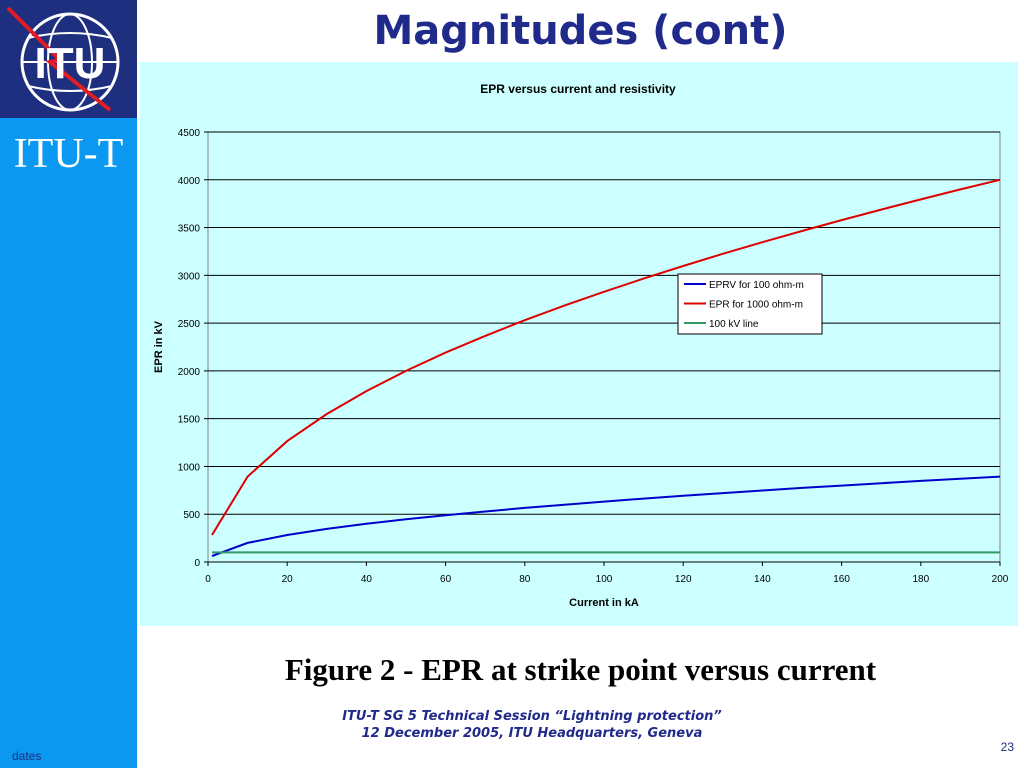 The height and width of the screenshot is (768, 1024). What do you see at coordinates (189, 467) in the screenshot?
I see `y-tick-label: 1000` at bounding box center [189, 467].